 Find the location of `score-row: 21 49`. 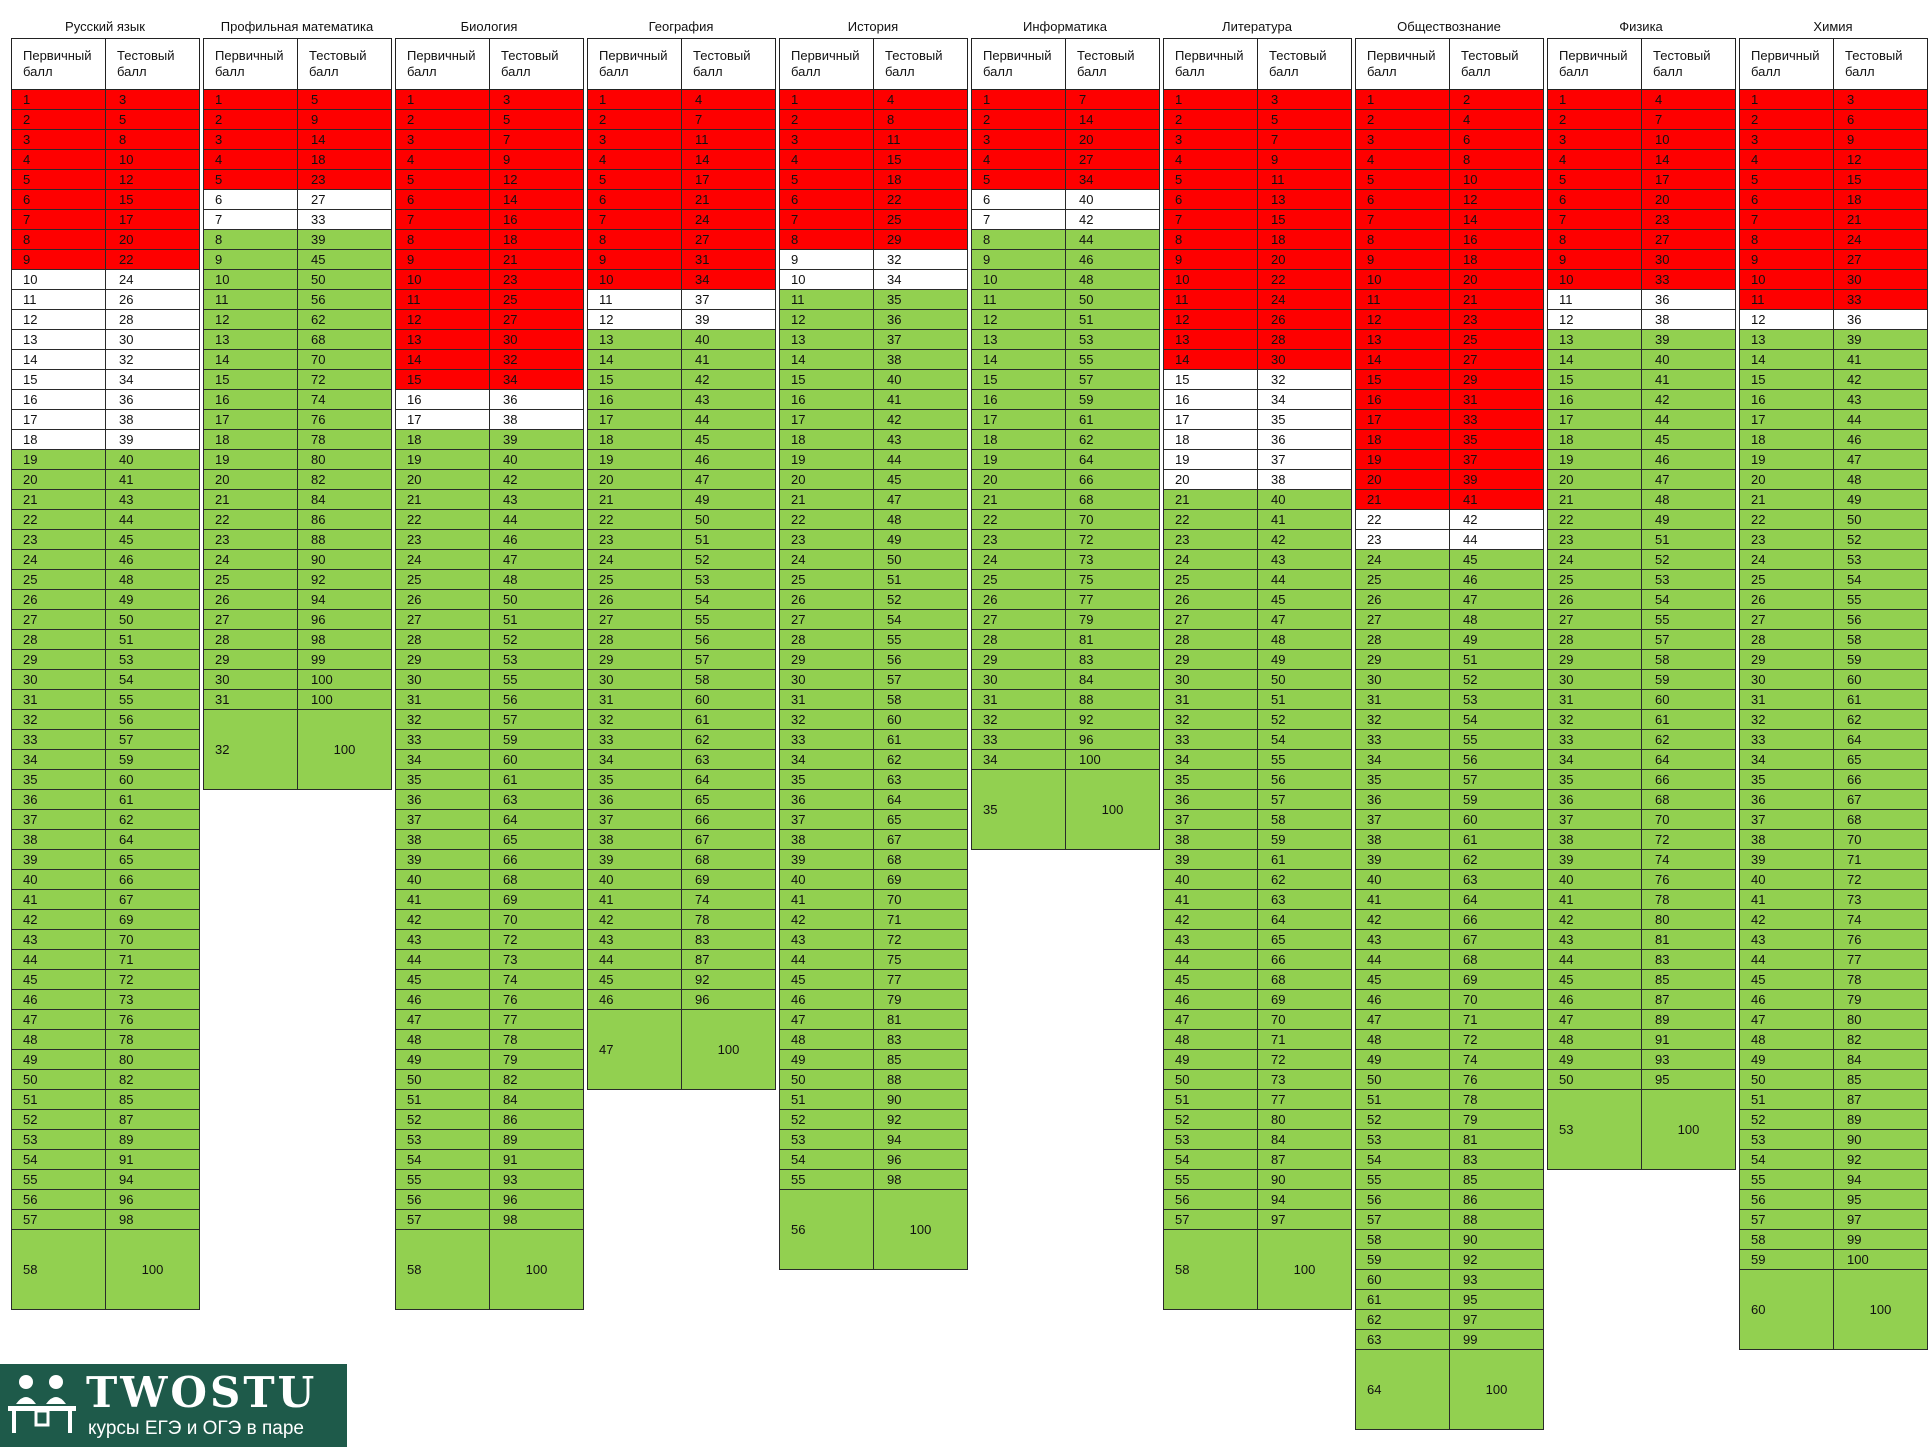

score-row: 21 49 is located at coordinates (681, 499).